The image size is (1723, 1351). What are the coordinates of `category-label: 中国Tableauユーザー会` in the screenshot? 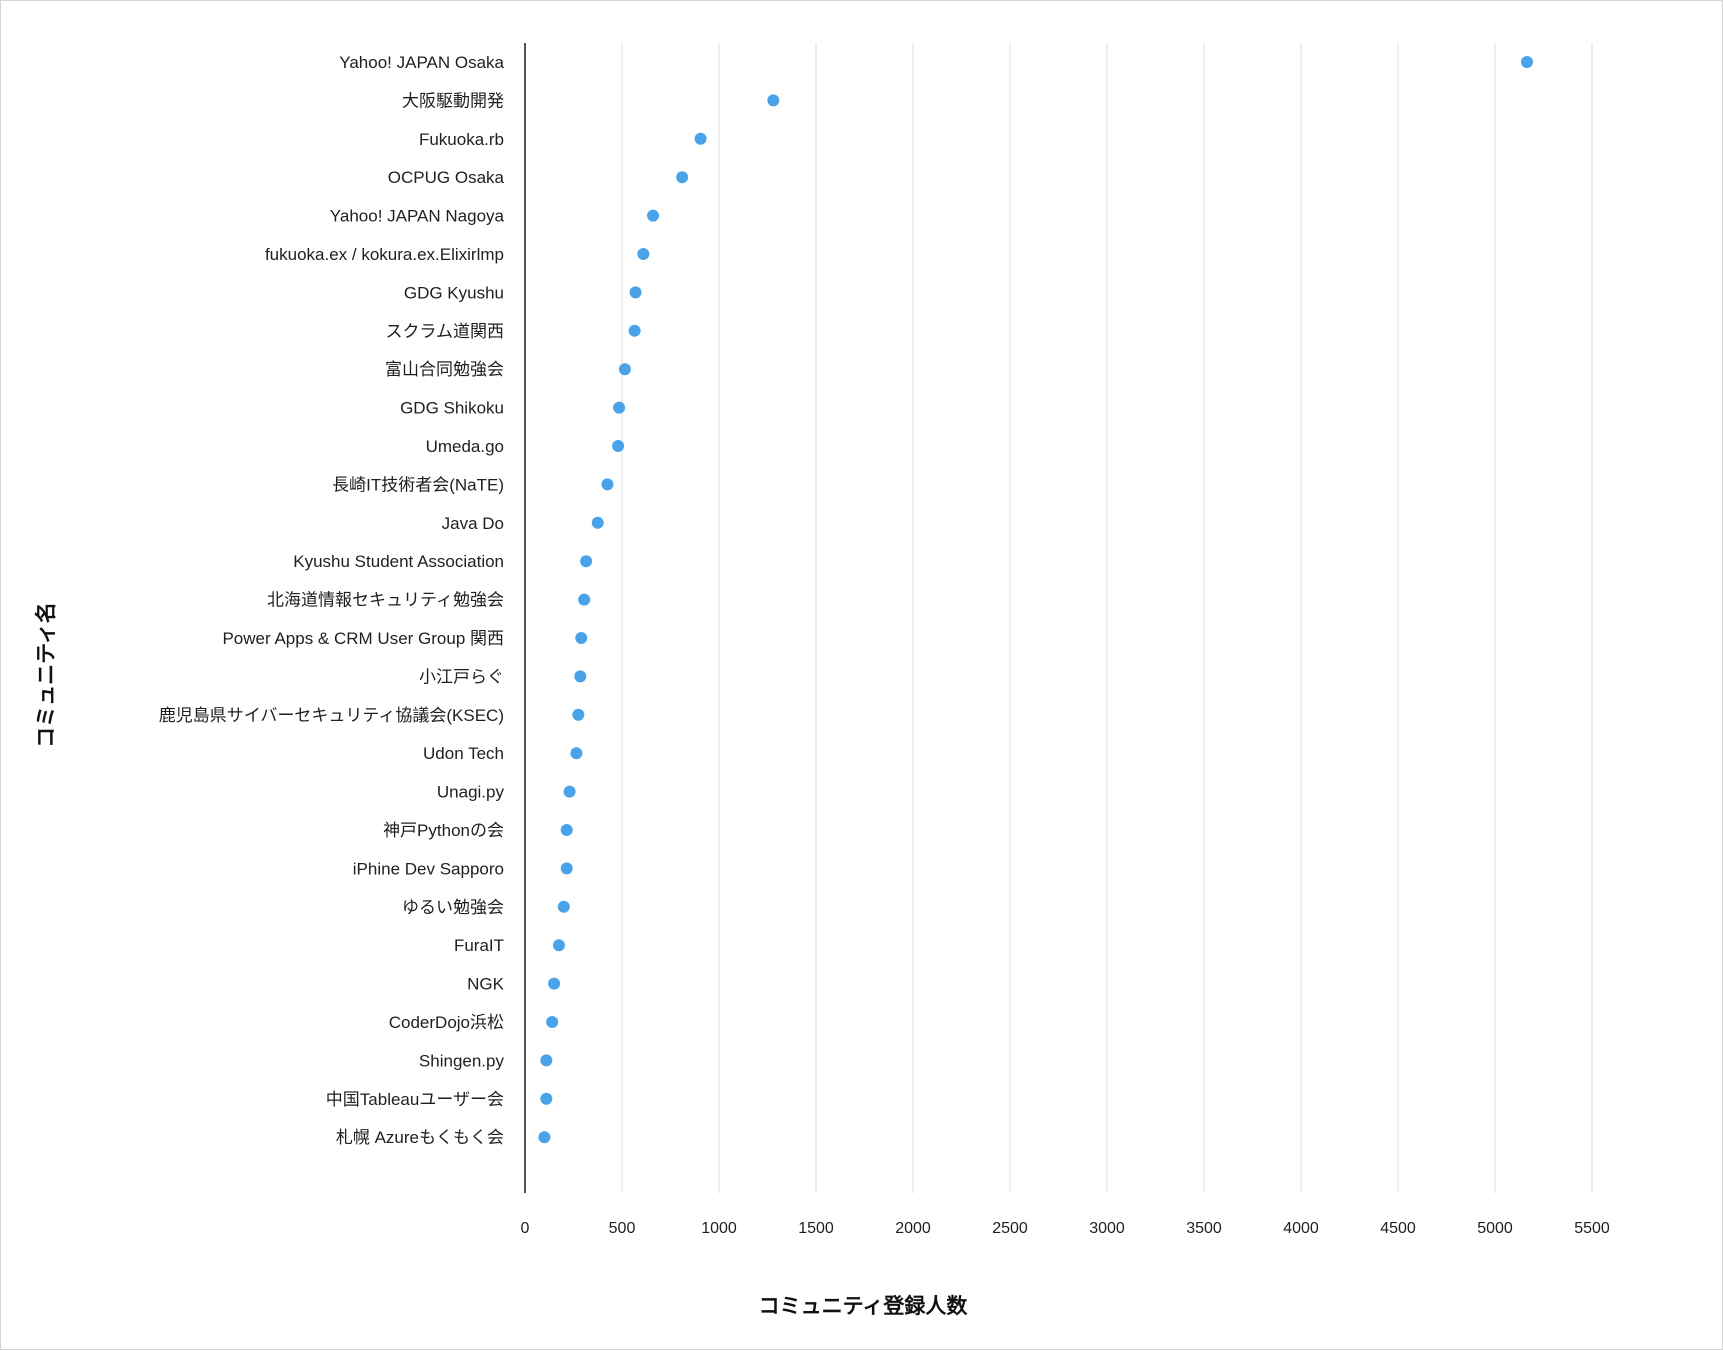 It's located at (415, 1099).